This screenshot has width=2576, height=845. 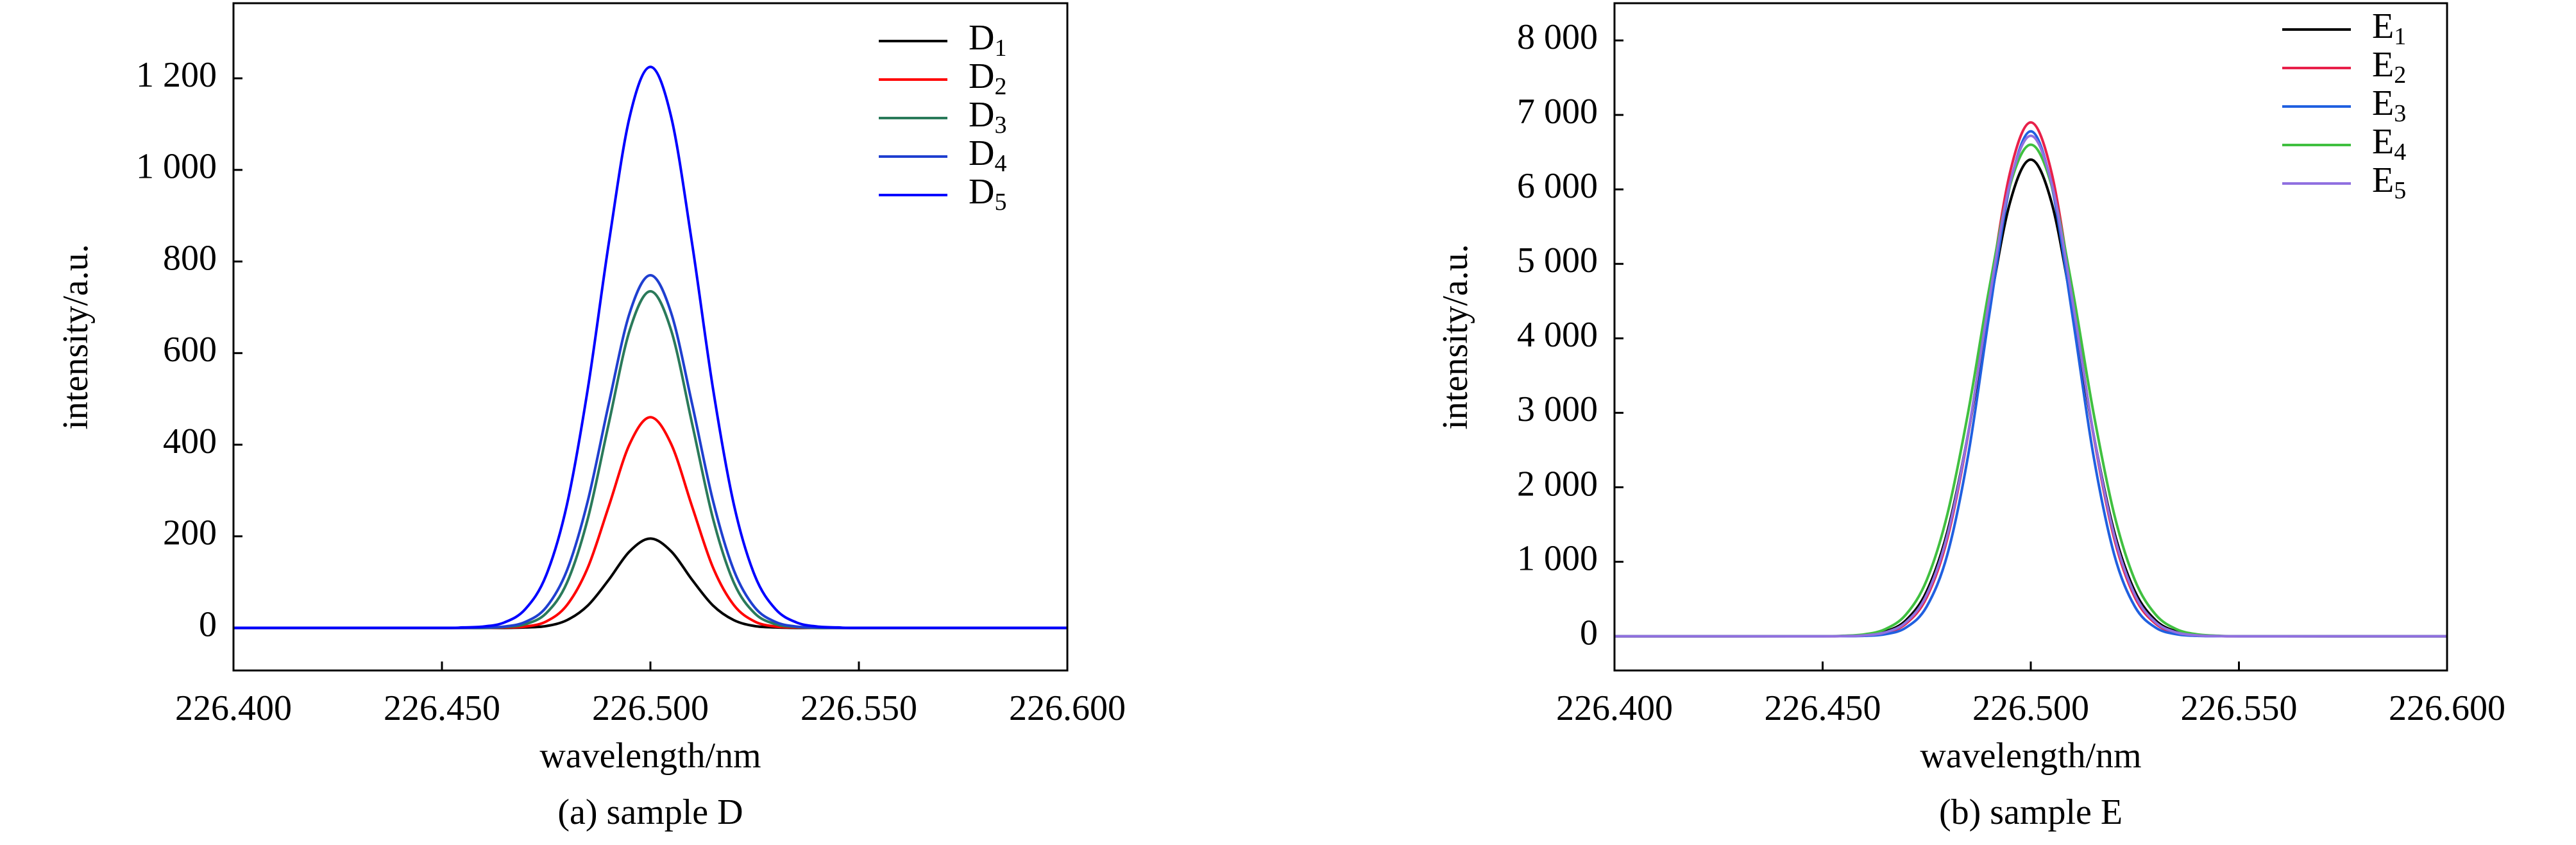 What do you see at coordinates (190, 533) in the screenshot?
I see `y-tick-label: 200` at bounding box center [190, 533].